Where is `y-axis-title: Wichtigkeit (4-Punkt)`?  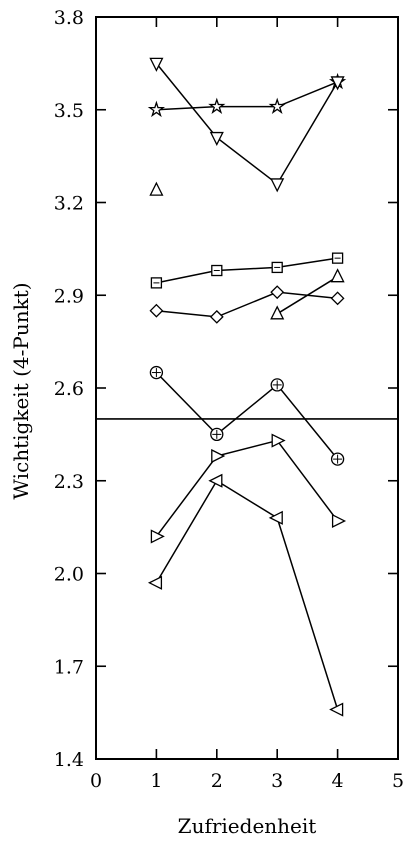
y-axis-title: Wichtigkeit (4-Punkt) is located at coordinates (21, 390).